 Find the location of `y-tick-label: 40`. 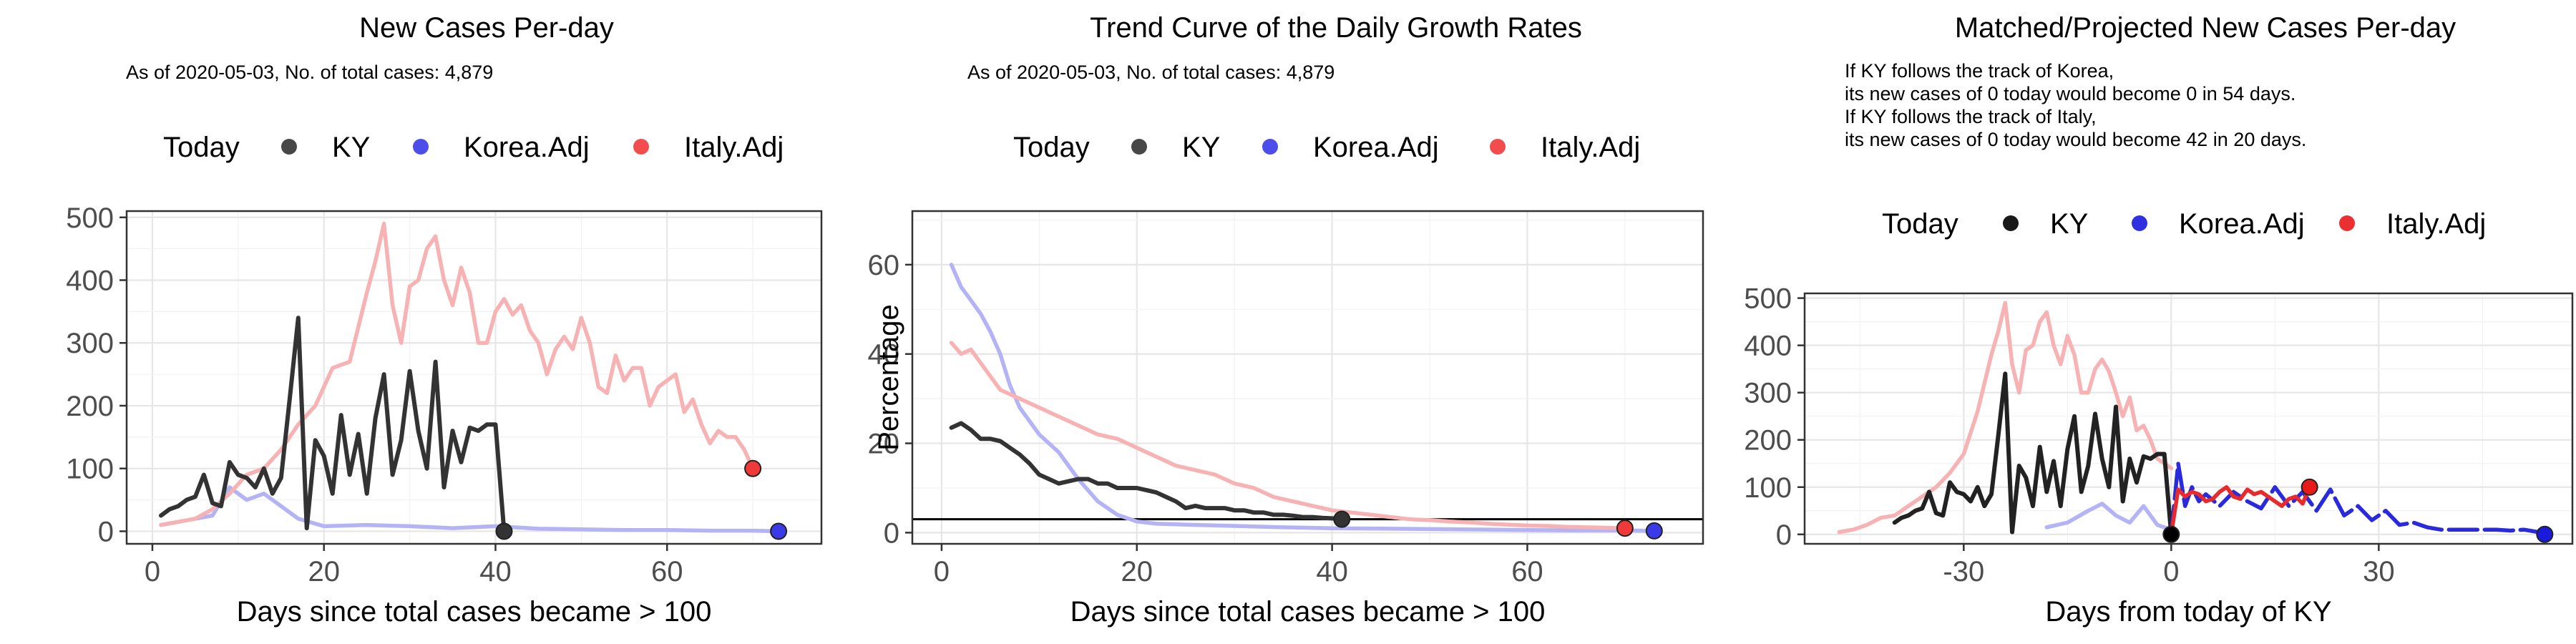

y-tick-label: 40 is located at coordinates (884, 355).